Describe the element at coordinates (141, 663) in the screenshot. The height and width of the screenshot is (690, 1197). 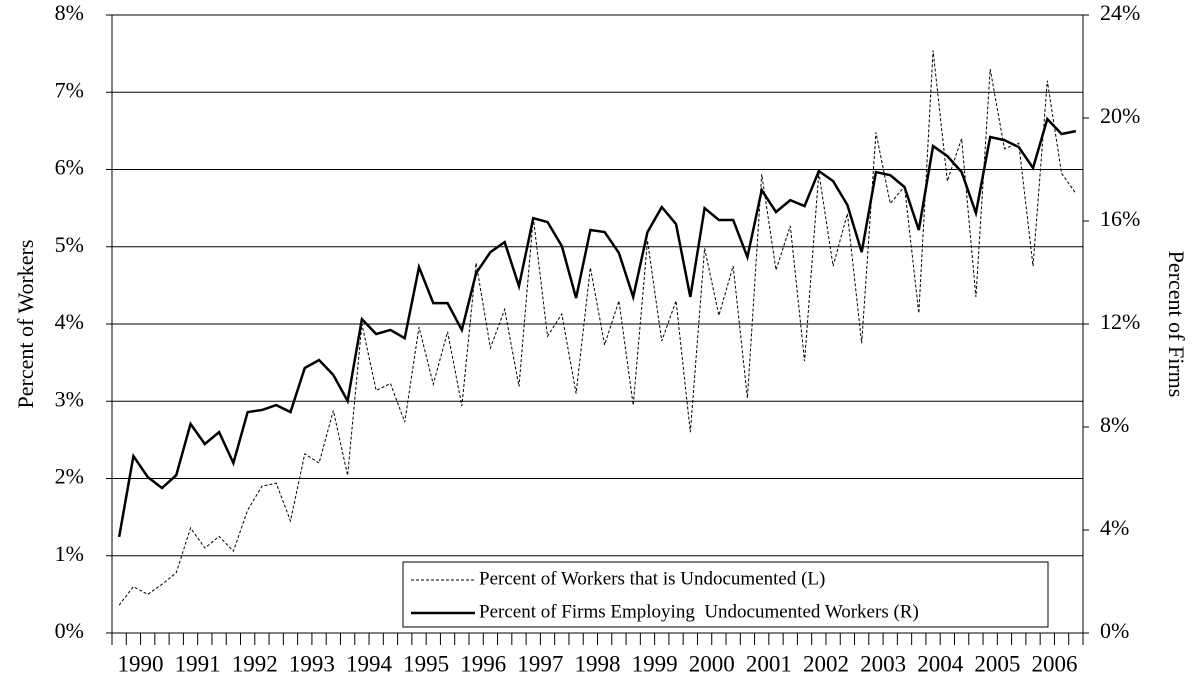
I see `x-tick-label: 1990` at that location.